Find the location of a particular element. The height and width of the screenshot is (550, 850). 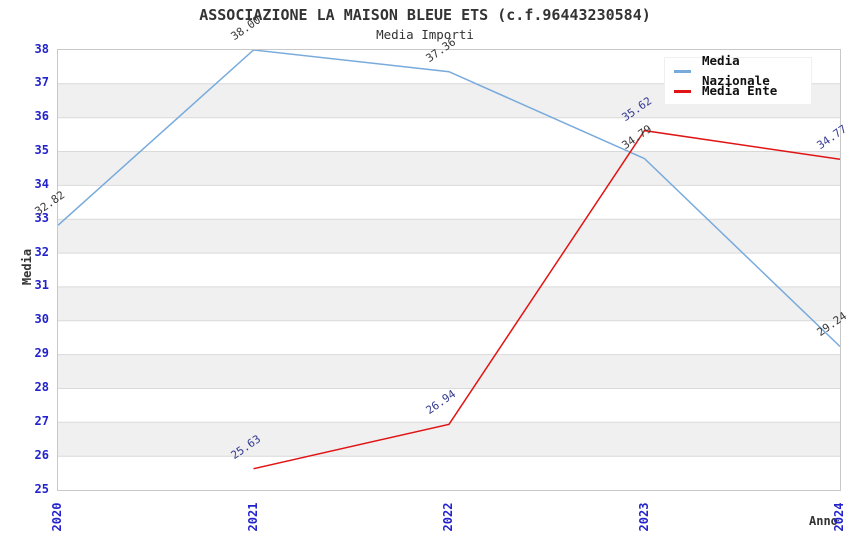

legend-line-swatch-blue is located at coordinates (682, 71).